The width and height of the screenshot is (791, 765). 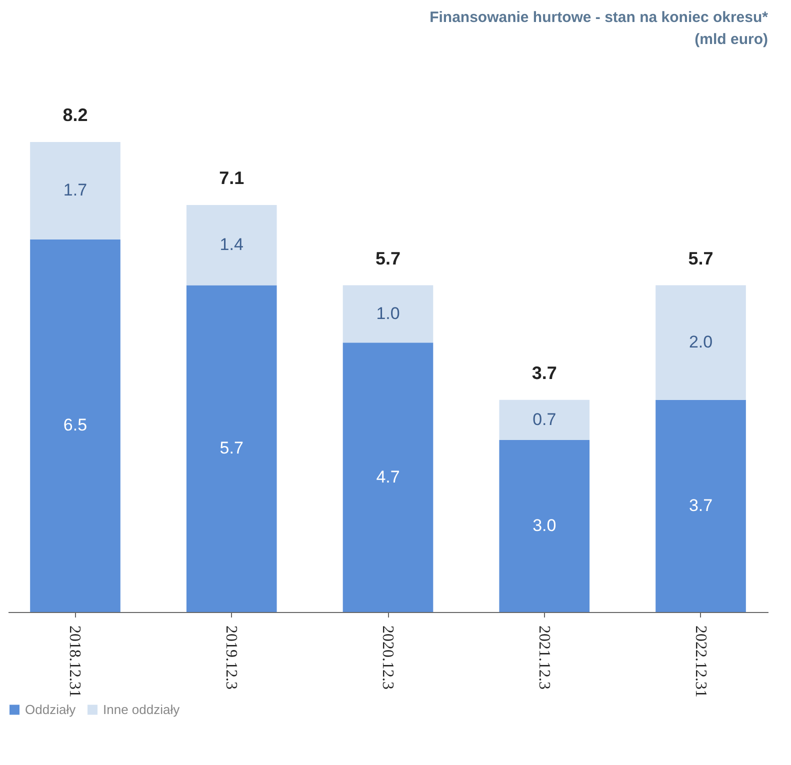 I want to click on x-tick-label: 2020.12.3, so click(x=387, y=658).